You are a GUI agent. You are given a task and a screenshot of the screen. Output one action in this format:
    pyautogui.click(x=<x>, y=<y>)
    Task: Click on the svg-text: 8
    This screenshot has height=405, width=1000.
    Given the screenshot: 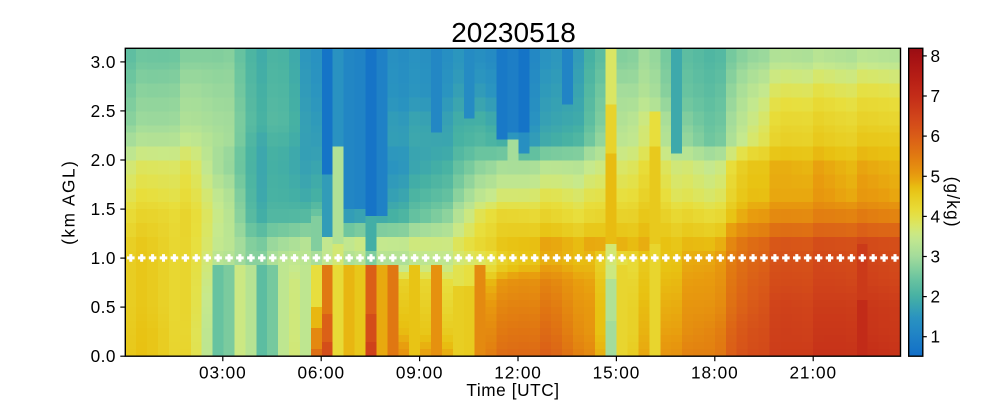 What is the action you would take?
    pyautogui.click(x=936, y=56)
    